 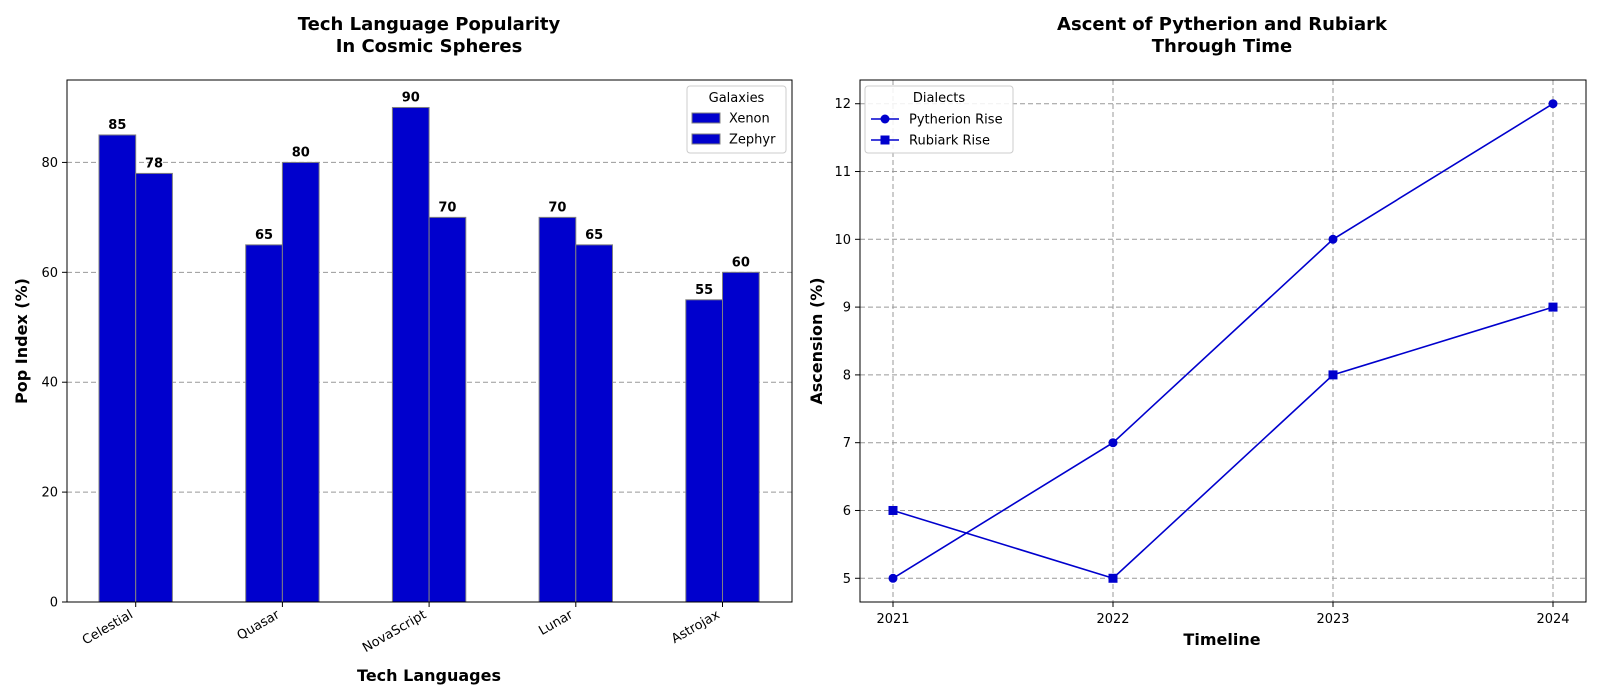 I want to click on line-chart-x-tick-label: 2024, so click(x=1552, y=619).